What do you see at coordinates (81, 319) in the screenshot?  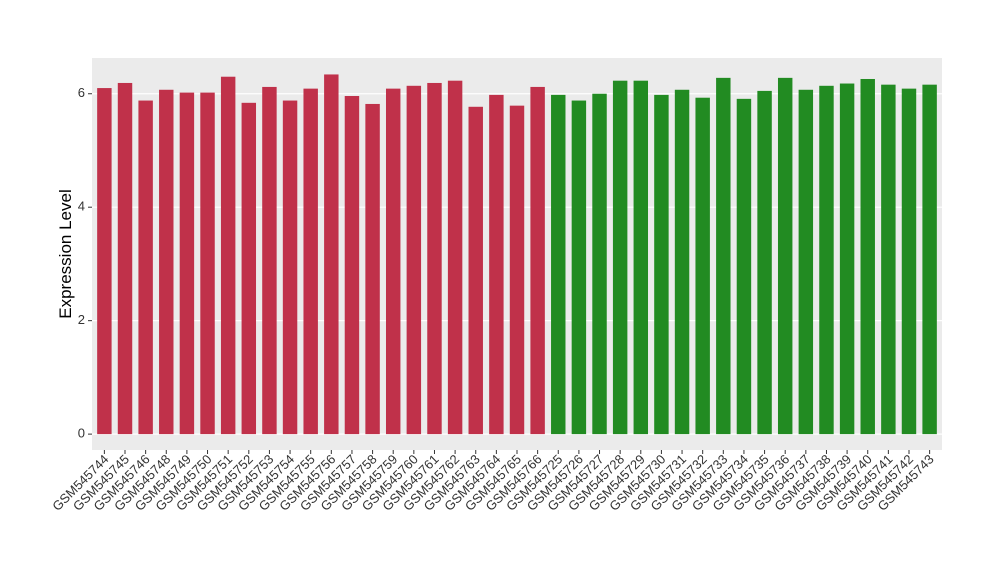 I see `y-tick-label: 2` at bounding box center [81, 319].